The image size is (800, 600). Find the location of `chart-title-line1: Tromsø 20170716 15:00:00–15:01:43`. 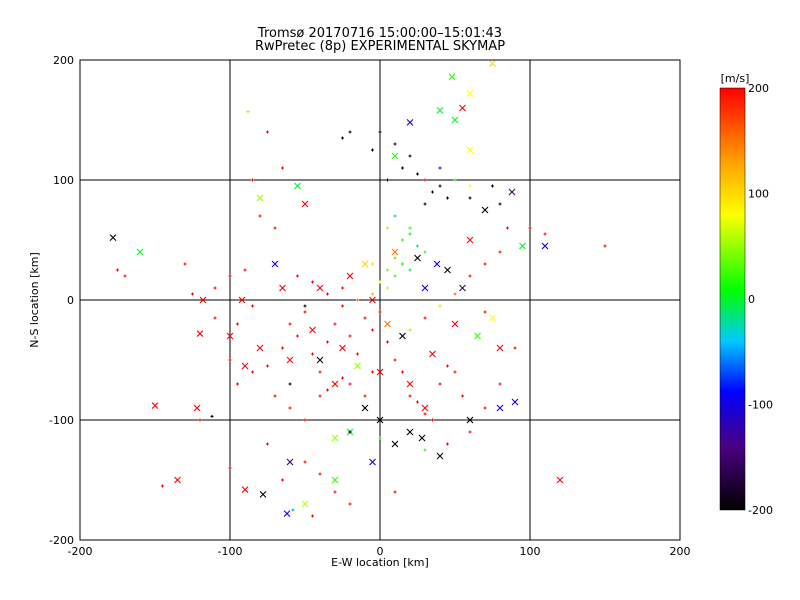

chart-title-line1: Tromsø 20170716 15:00:00–15:01:43 is located at coordinates (380, 33).